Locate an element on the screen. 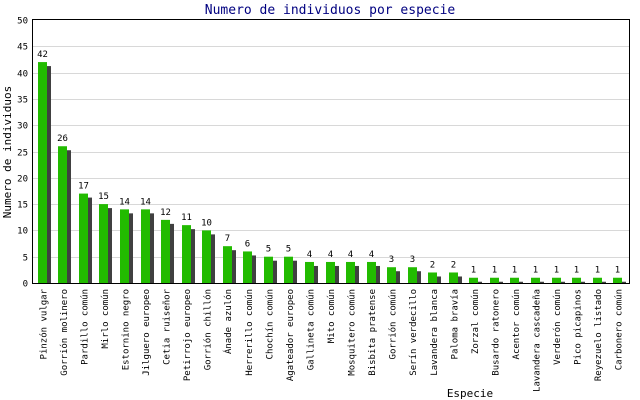  x-tick-label: Ánade azulón is located at coordinates (228, 321).